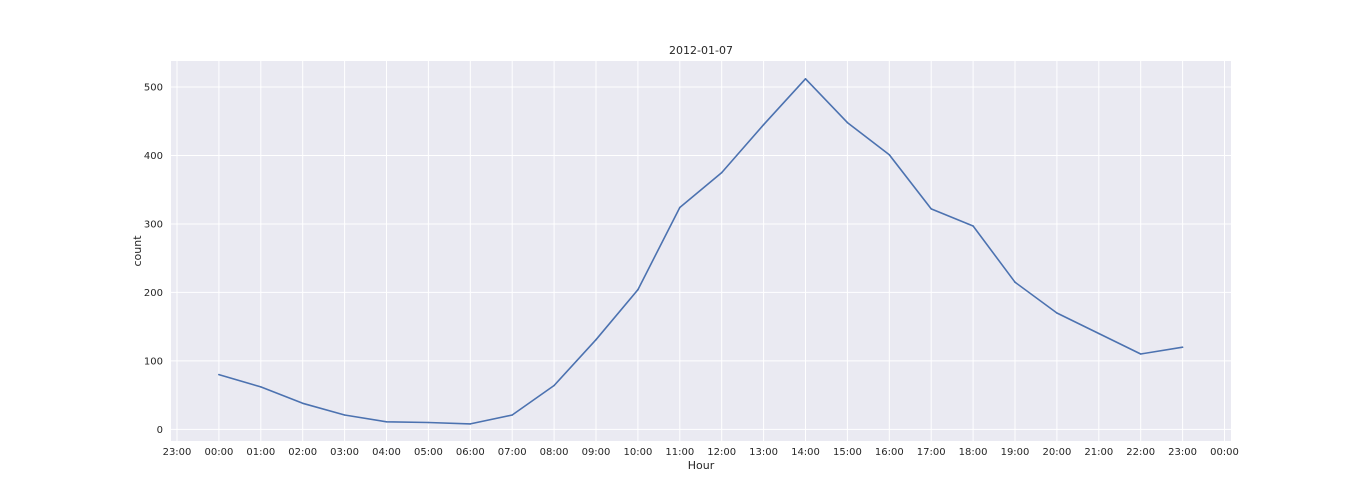 This screenshot has width=1368, height=504. I want to click on x-tick-label: 17:00, so click(931, 452).